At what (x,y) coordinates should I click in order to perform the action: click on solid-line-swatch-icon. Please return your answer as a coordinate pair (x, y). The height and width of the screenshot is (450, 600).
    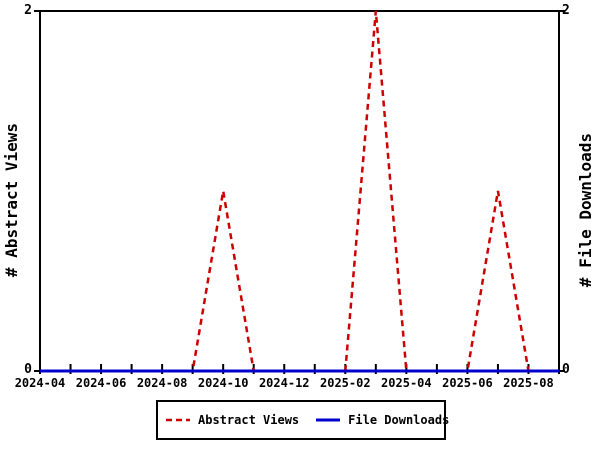
    Looking at the image, I should click on (328, 420).